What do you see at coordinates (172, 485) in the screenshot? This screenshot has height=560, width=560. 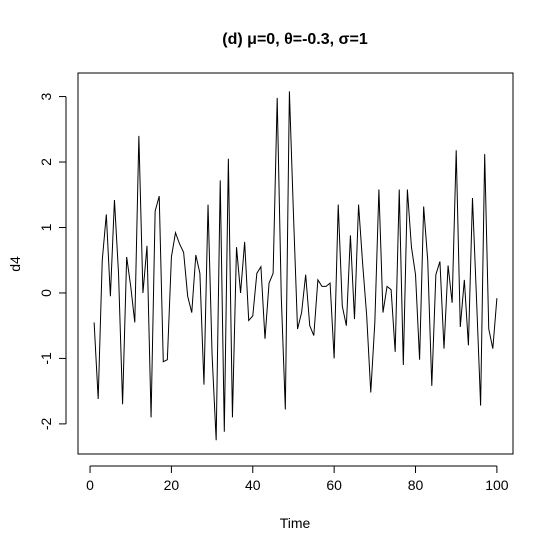 I see `x-tick-label: 20` at bounding box center [172, 485].